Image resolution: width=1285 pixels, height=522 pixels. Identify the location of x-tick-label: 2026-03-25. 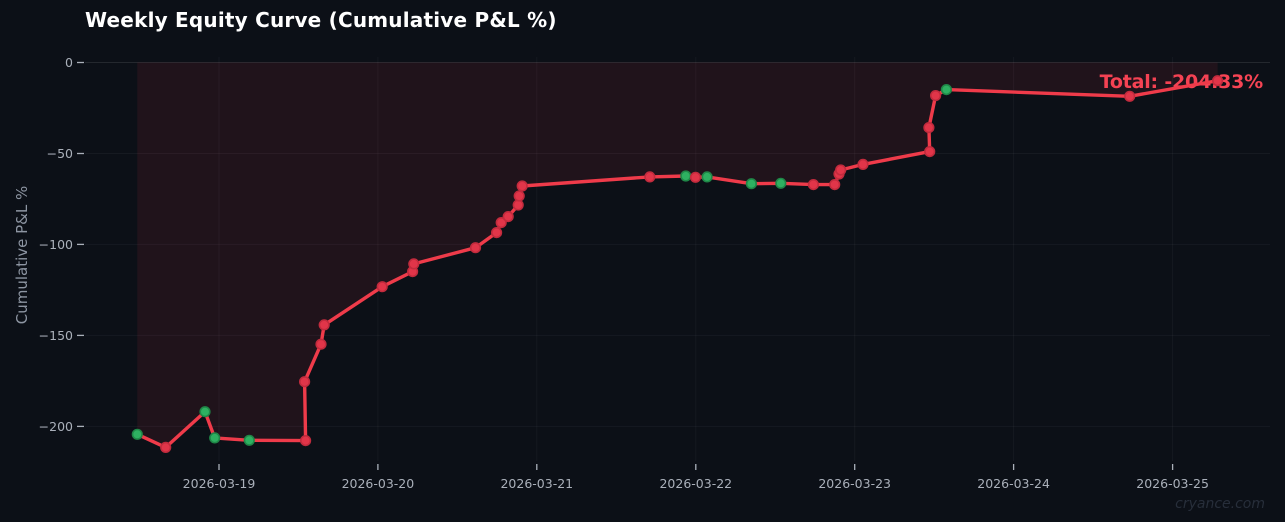
(1172, 483).